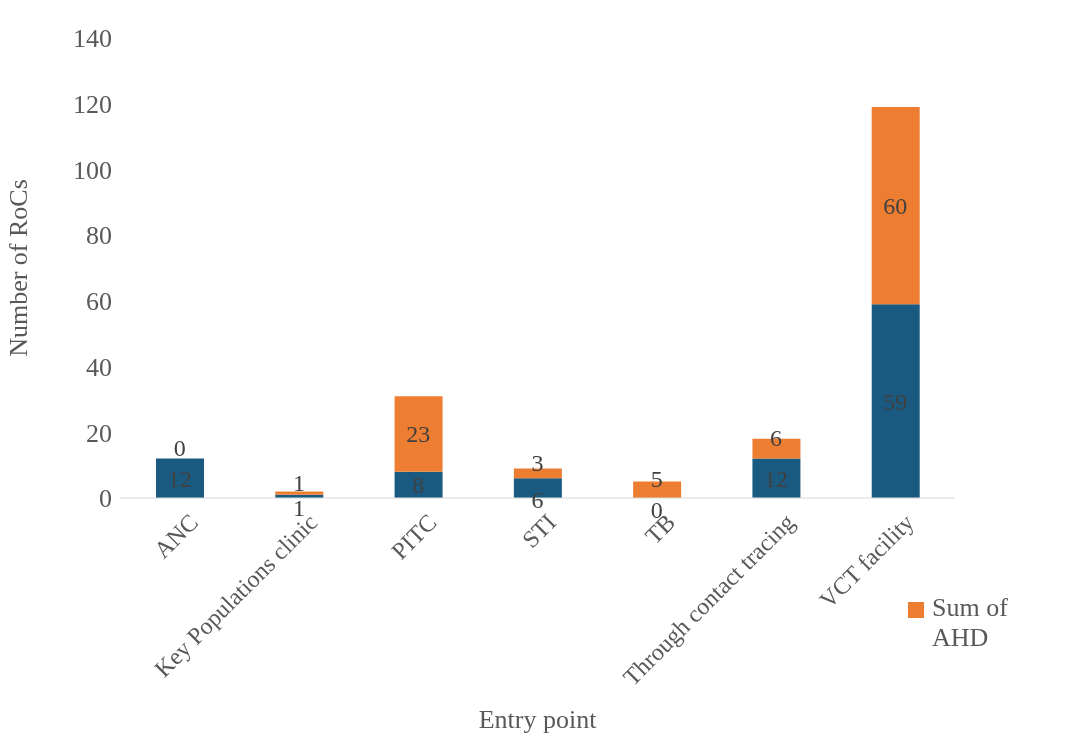  What do you see at coordinates (99, 236) in the screenshot?
I see `y-tick-label: 80` at bounding box center [99, 236].